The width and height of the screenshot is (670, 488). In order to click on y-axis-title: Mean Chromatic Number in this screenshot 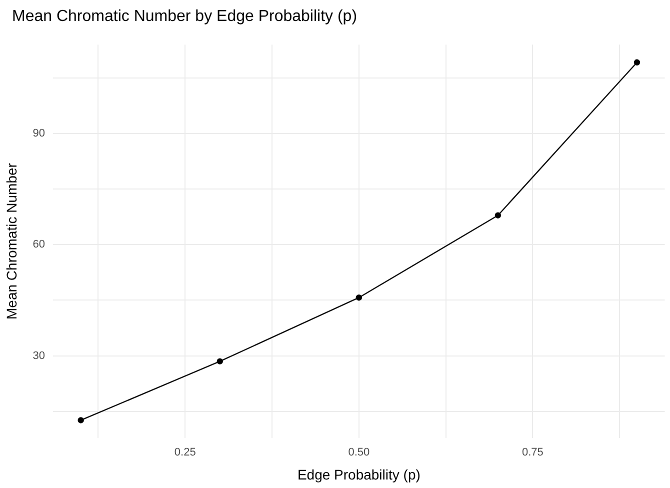, I will do `click(11, 241)`.